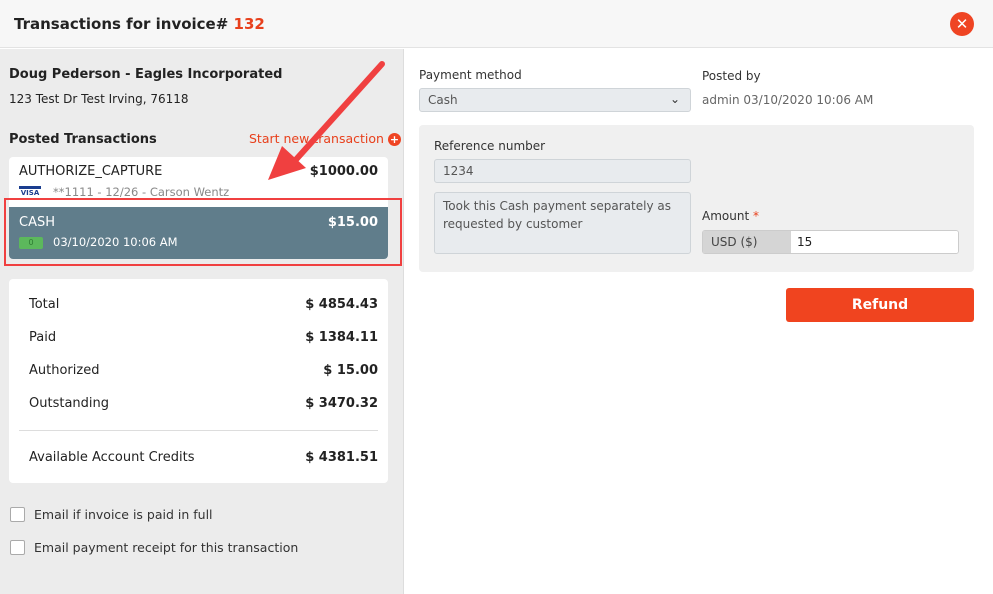  Describe the element at coordinates (146, 74) in the screenshot. I see `customer-name: Doug Pederson - Eagles Incorporated` at that location.